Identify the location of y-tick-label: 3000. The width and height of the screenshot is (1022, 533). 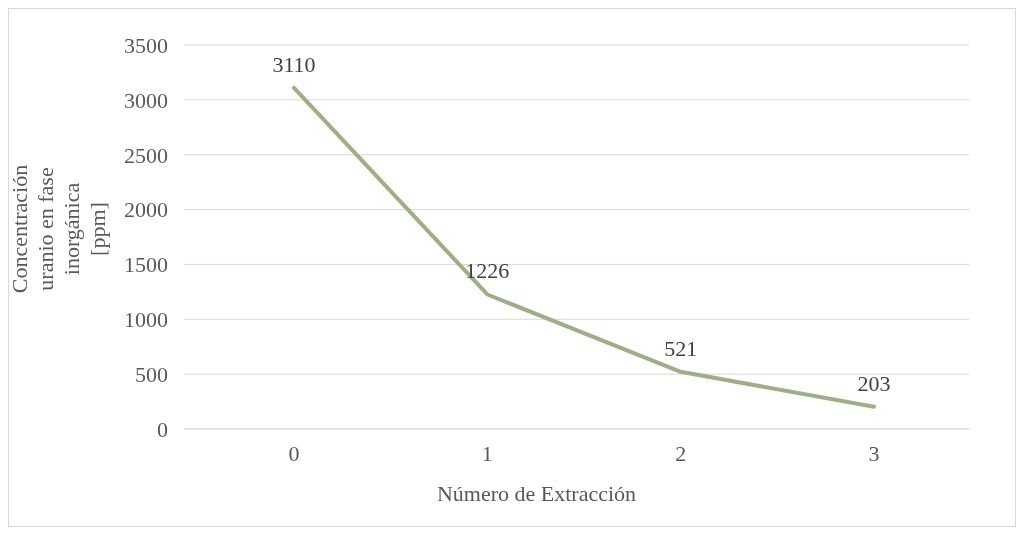
(146, 100).